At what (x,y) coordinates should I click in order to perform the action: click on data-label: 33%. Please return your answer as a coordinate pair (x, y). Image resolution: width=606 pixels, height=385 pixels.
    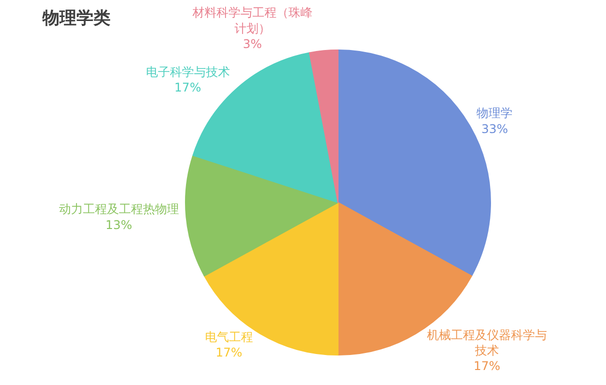
    Looking at the image, I should click on (494, 129).